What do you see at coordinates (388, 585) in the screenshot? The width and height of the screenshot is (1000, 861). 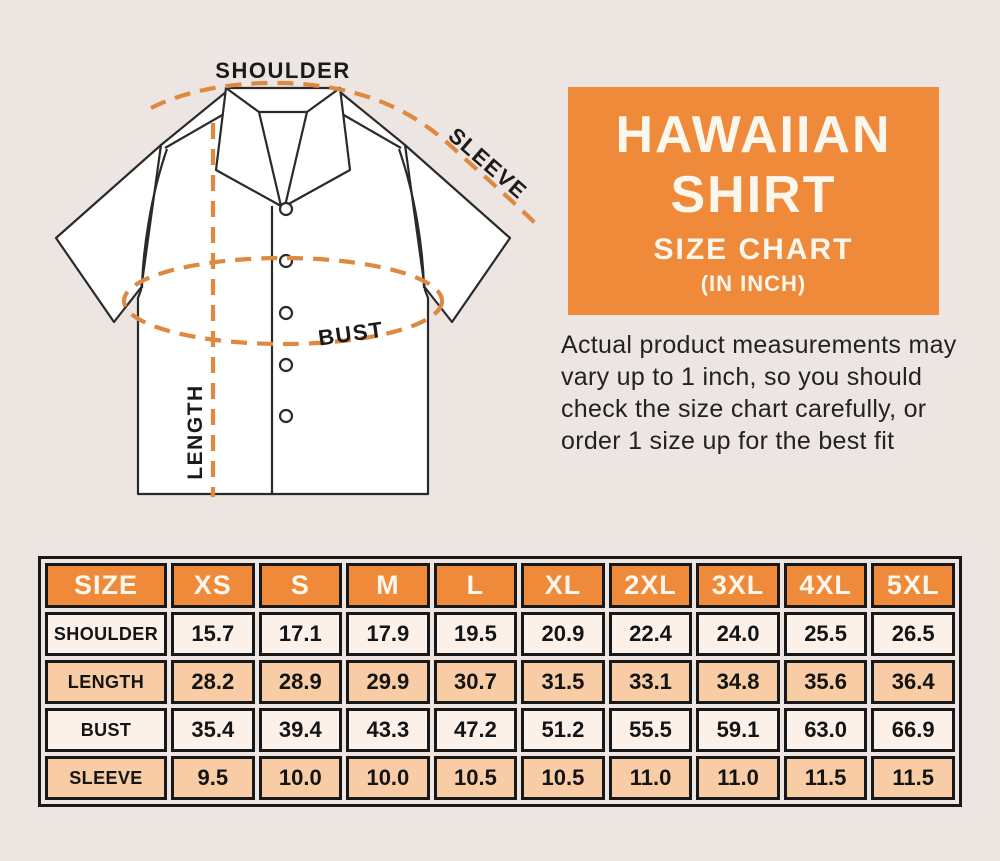 I see `header-cell-m: M` at bounding box center [388, 585].